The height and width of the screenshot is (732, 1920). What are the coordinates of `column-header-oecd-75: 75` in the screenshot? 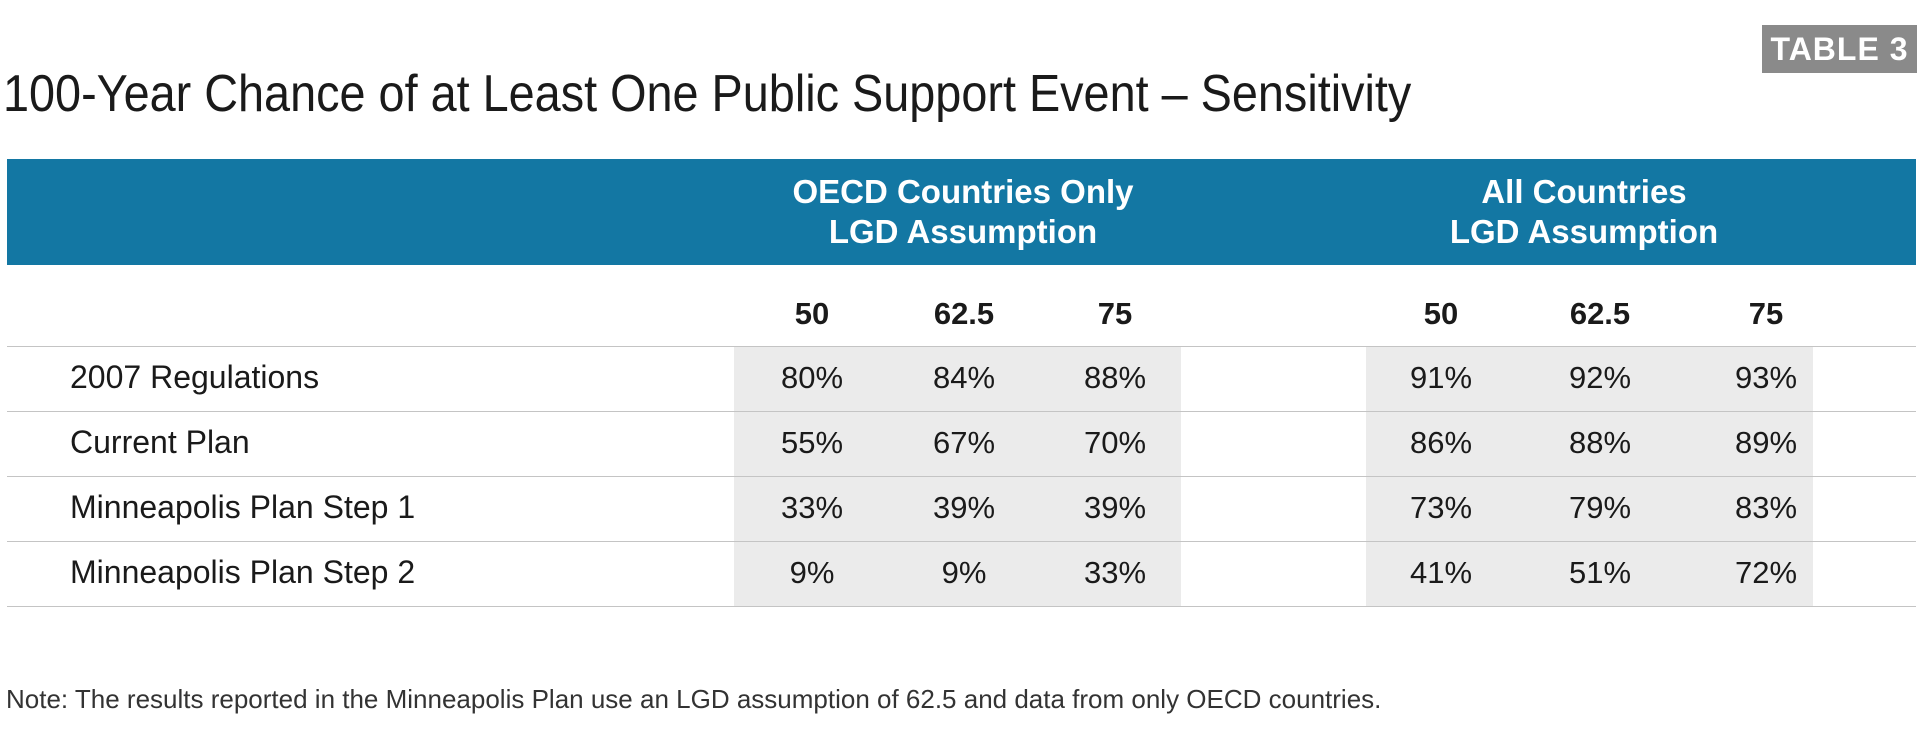 It's located at (1115, 313).